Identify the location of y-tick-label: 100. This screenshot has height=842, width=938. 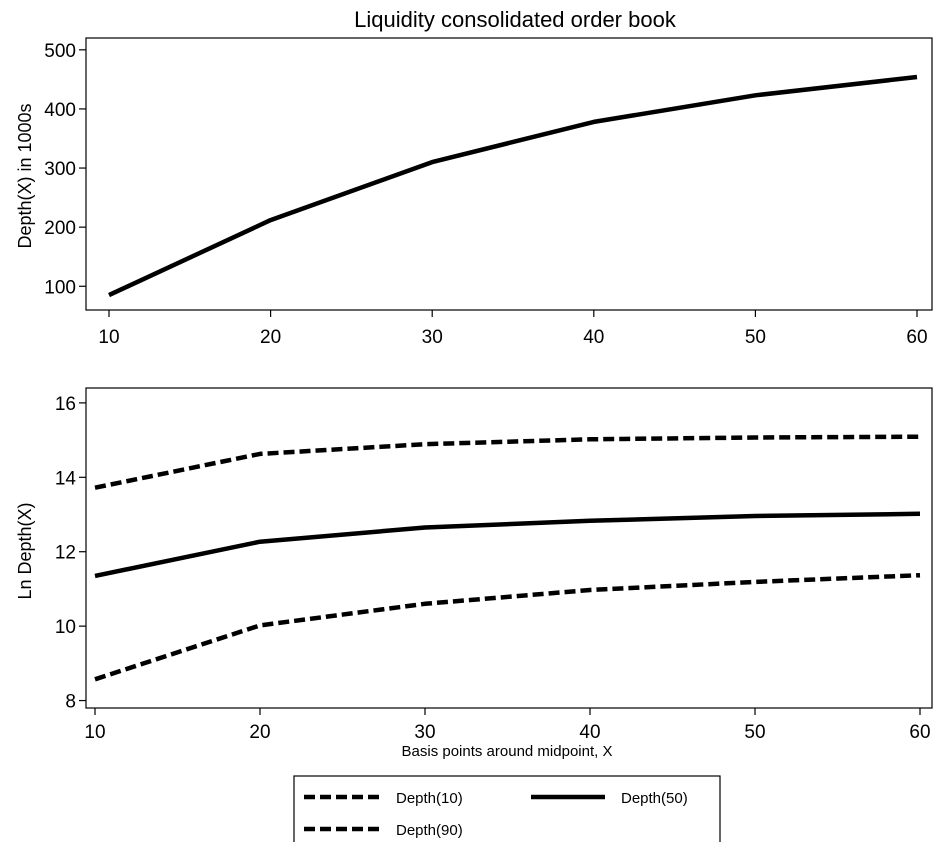
(60, 287).